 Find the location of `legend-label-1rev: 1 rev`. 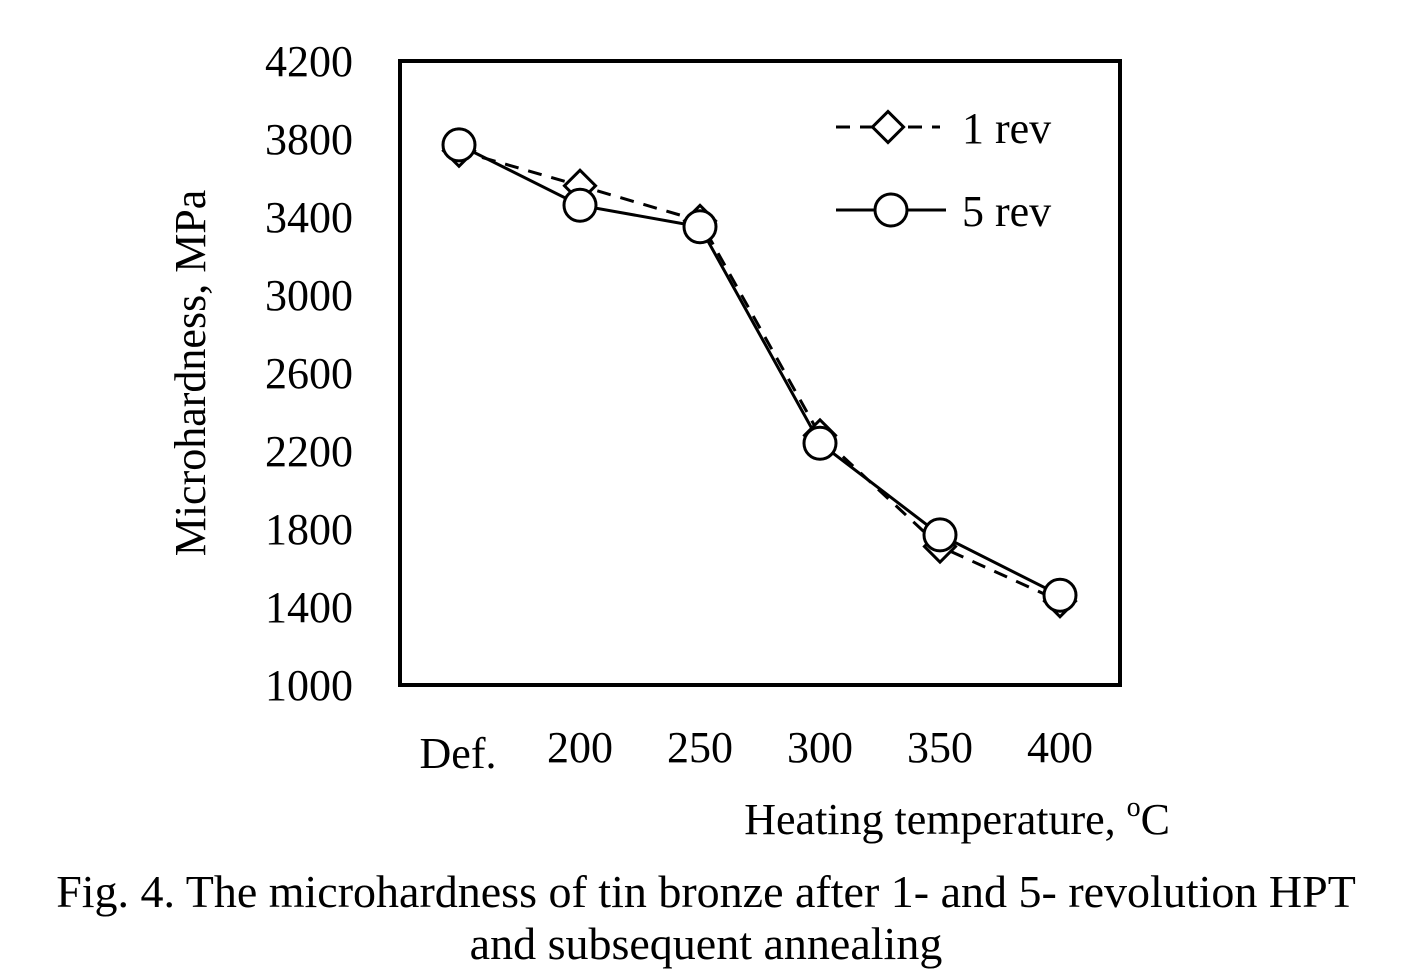

legend-label-1rev: 1 rev is located at coordinates (1006, 128).